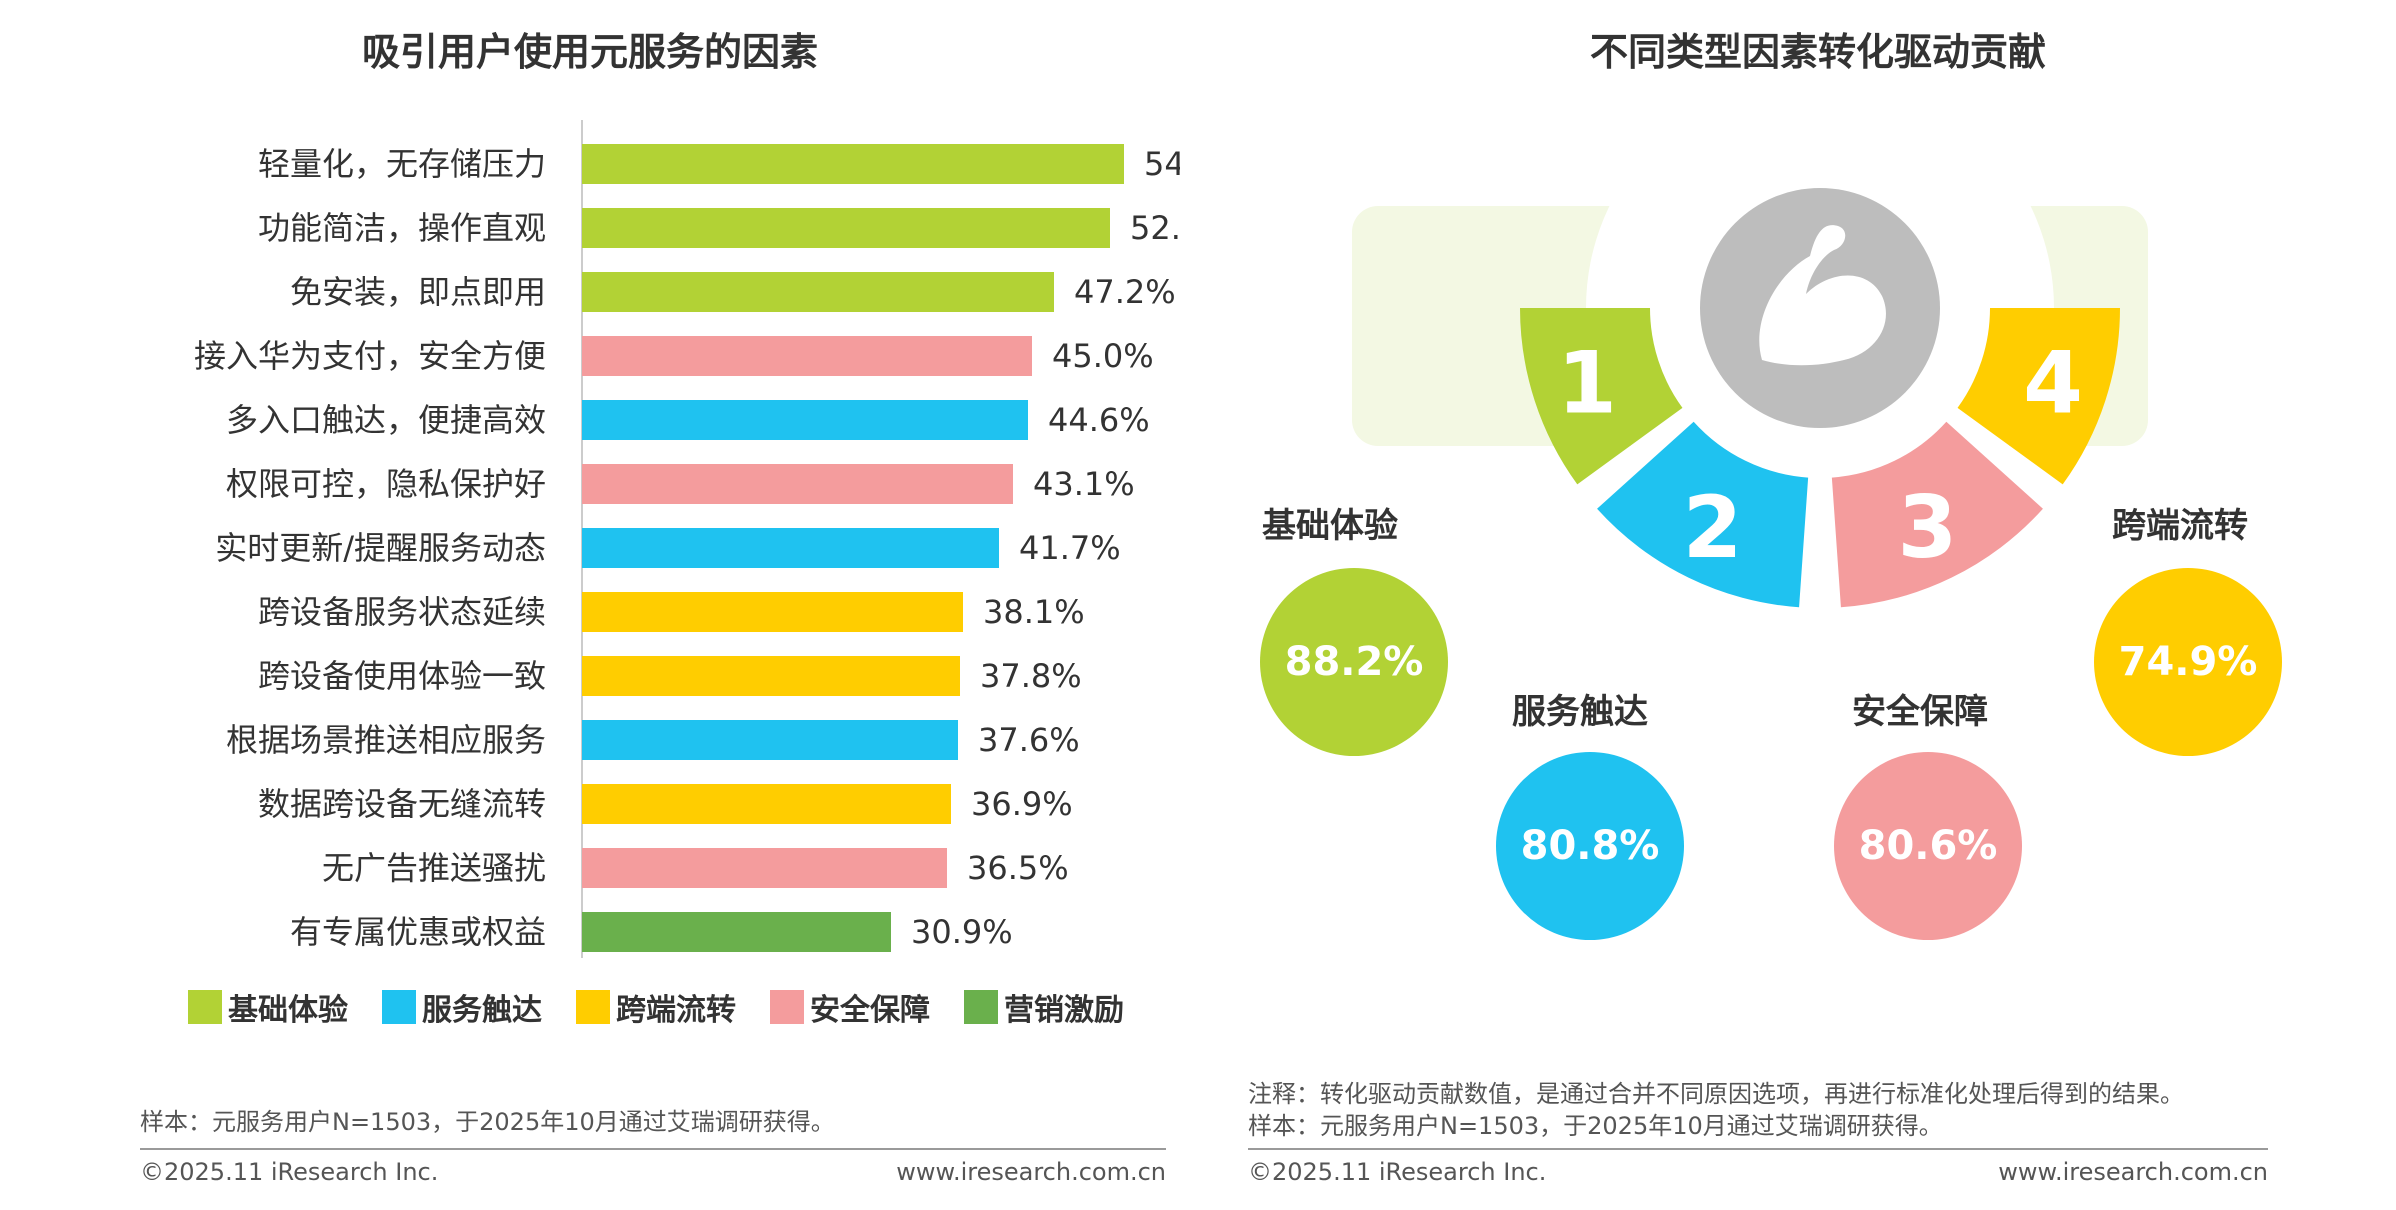  Describe the element at coordinates (380, 548) in the screenshot. I see `category-label: 实时更新/提醒服务动态` at that location.